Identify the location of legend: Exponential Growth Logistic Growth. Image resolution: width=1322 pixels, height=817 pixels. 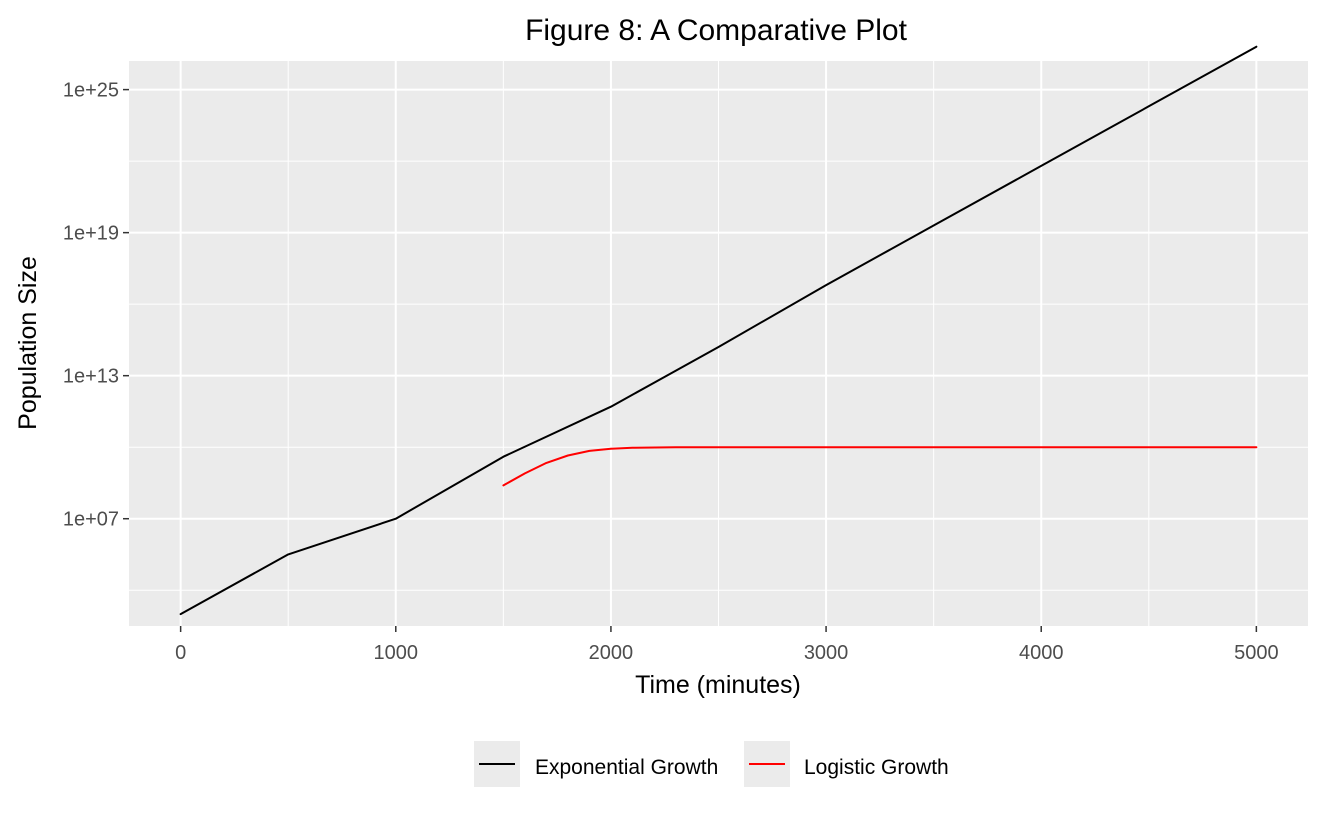
(711, 764).